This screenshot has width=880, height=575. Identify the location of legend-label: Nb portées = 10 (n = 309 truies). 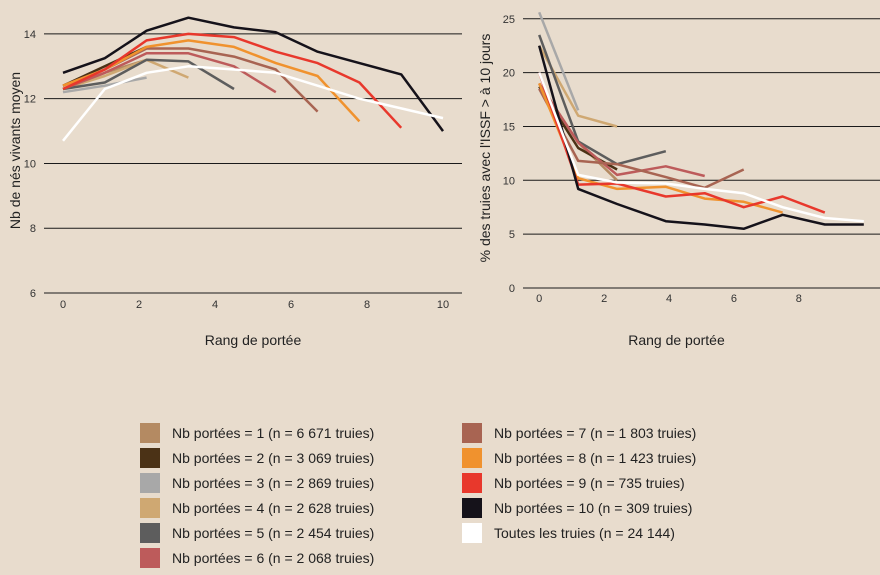
(593, 507).